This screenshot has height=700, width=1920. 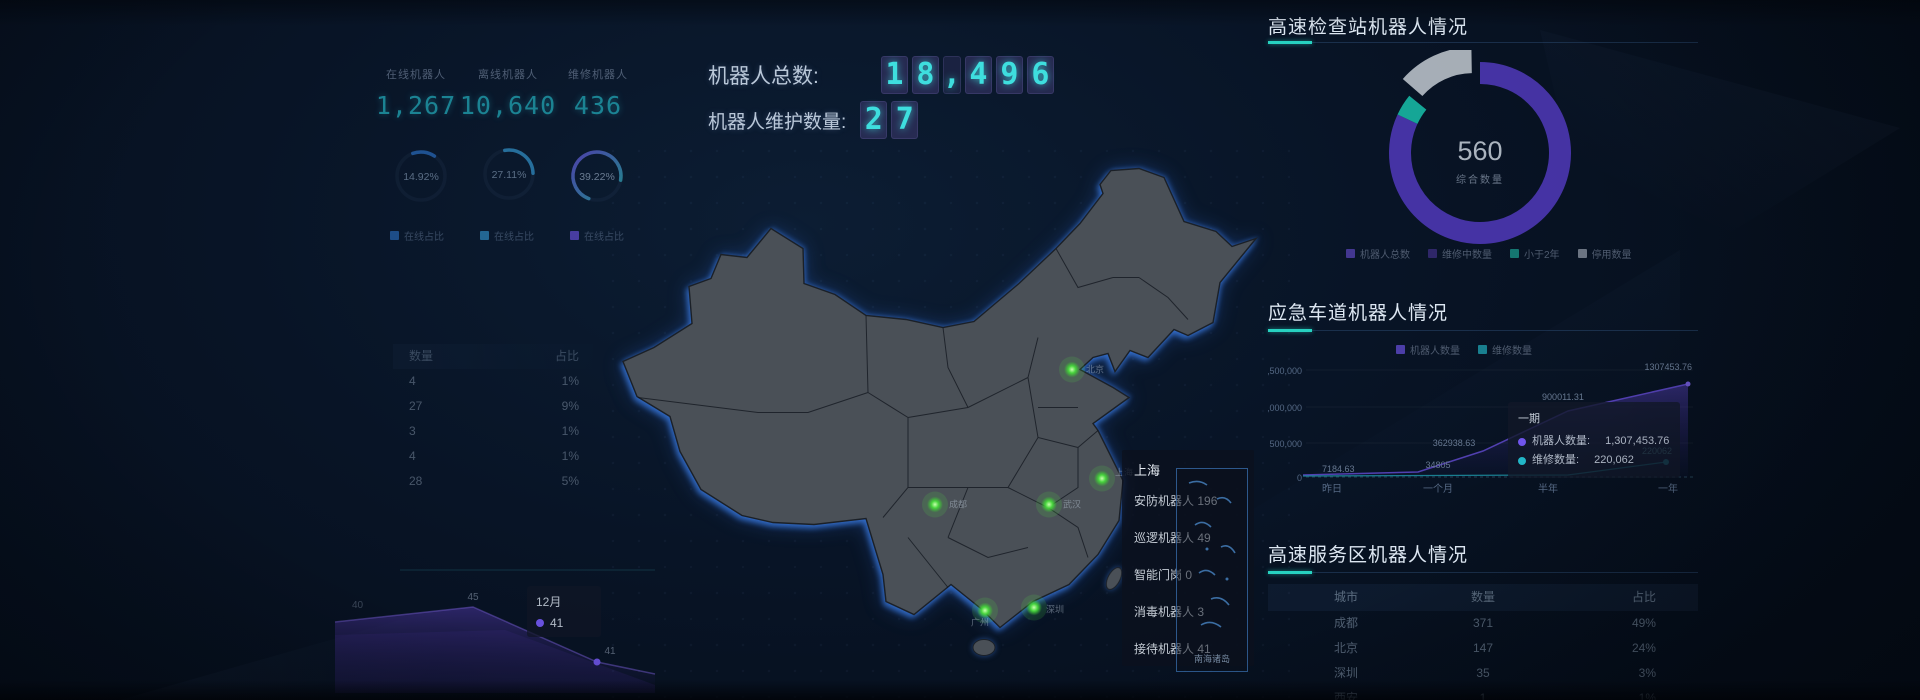 I want to click on mini-axis-label: 40, so click(x=358, y=605).